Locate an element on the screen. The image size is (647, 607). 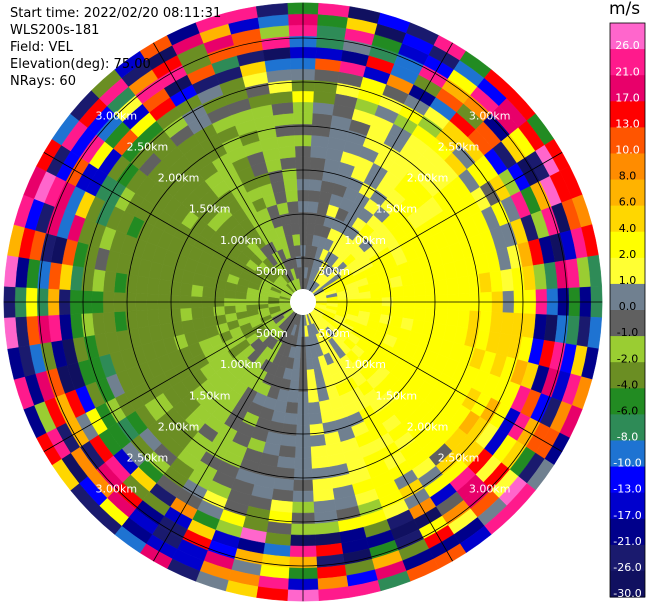
colorbar-tick-label: -1.0 is located at coordinates (627, 332).